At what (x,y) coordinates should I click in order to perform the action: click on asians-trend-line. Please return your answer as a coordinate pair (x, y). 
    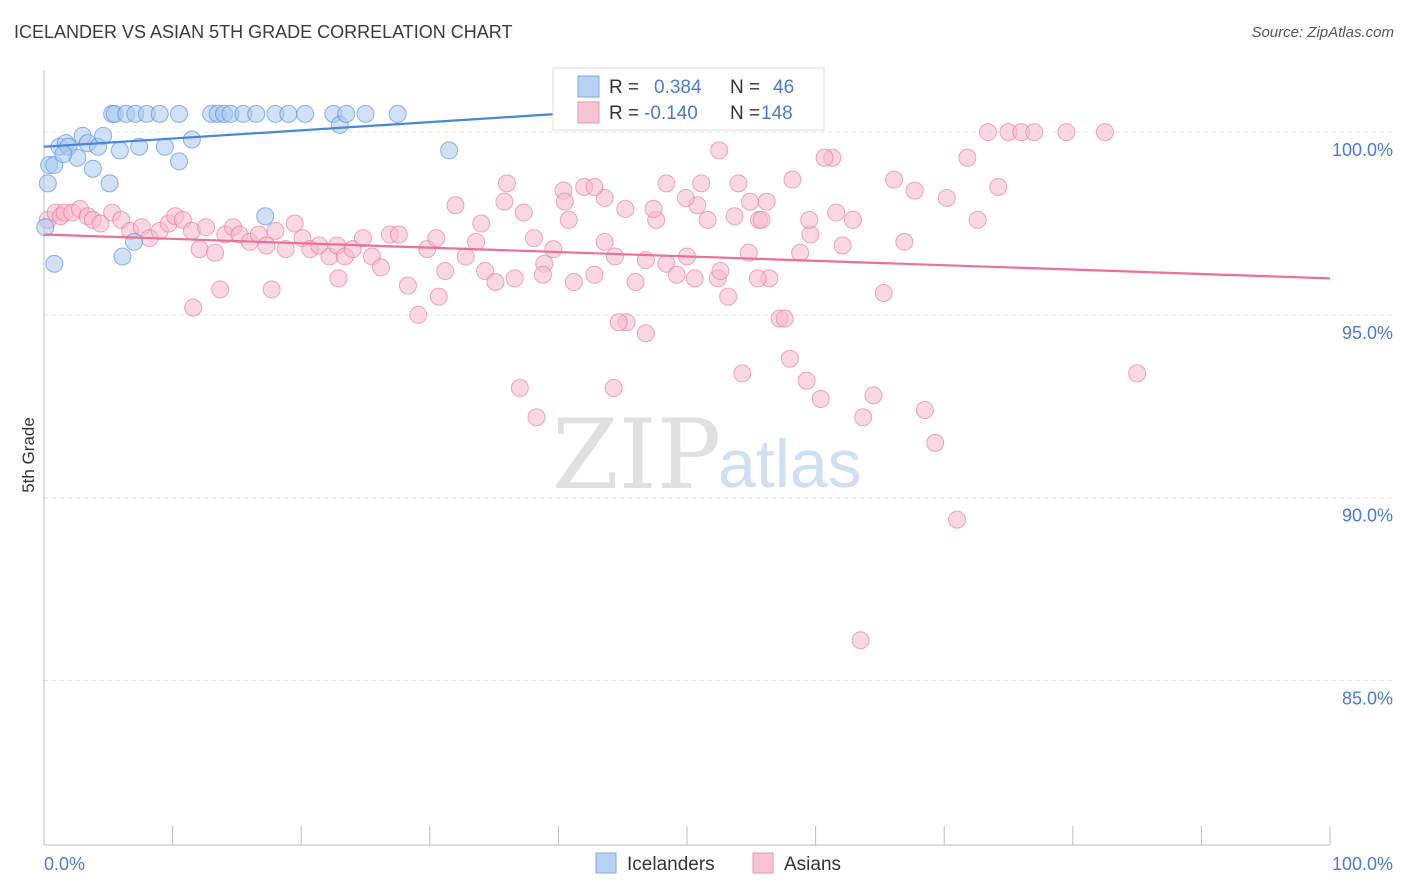
    Looking at the image, I should click on (687, 256).